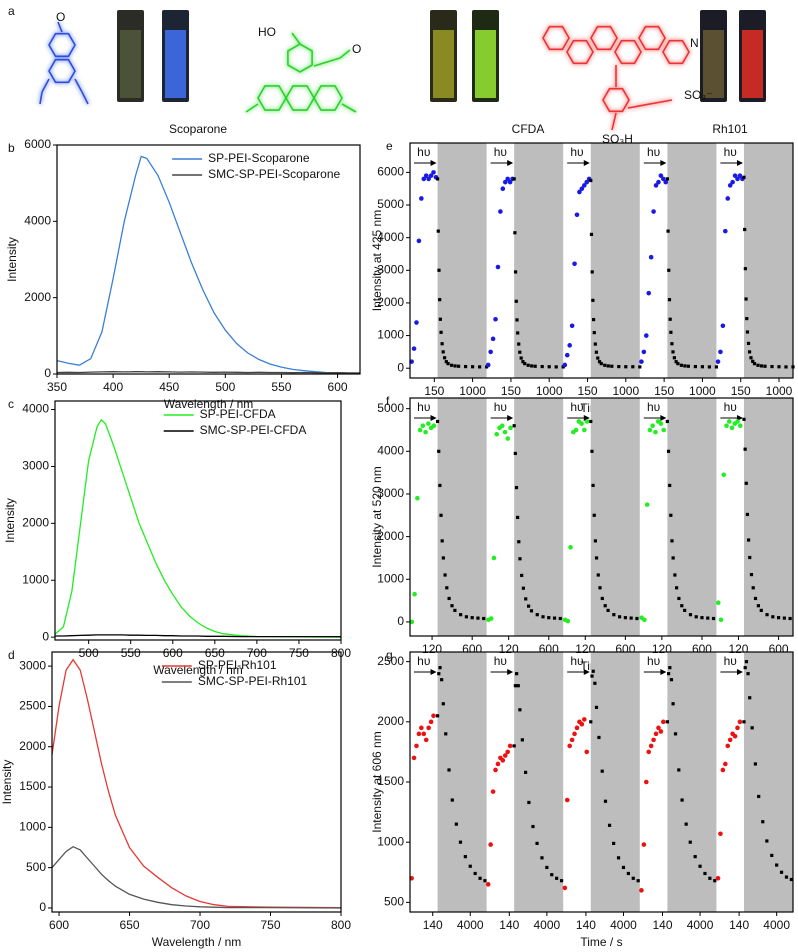  Describe the element at coordinates (113, 387) in the screenshot. I see `x-tick-label: 400` at that location.